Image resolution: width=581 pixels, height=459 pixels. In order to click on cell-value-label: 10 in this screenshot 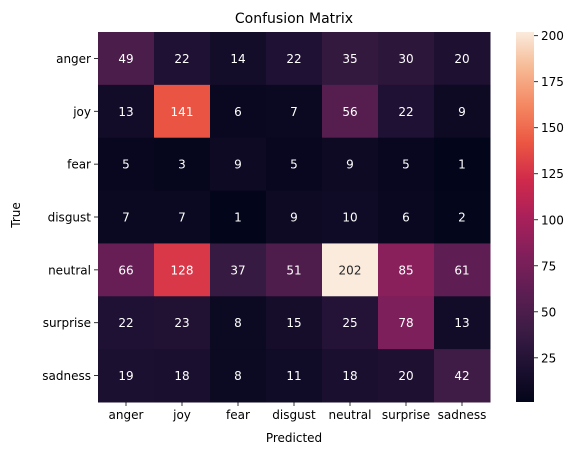, I will do `click(349, 218)`.